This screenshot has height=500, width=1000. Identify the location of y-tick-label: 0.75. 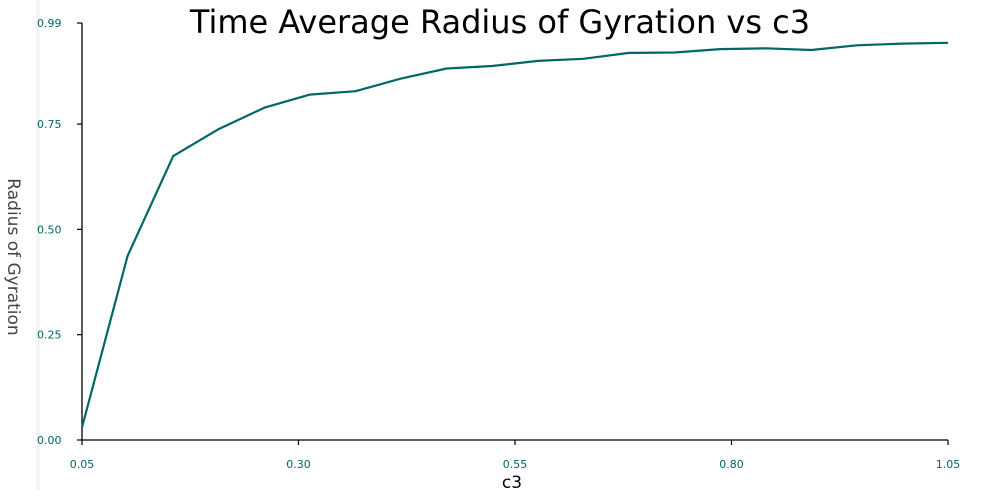
(49, 124).